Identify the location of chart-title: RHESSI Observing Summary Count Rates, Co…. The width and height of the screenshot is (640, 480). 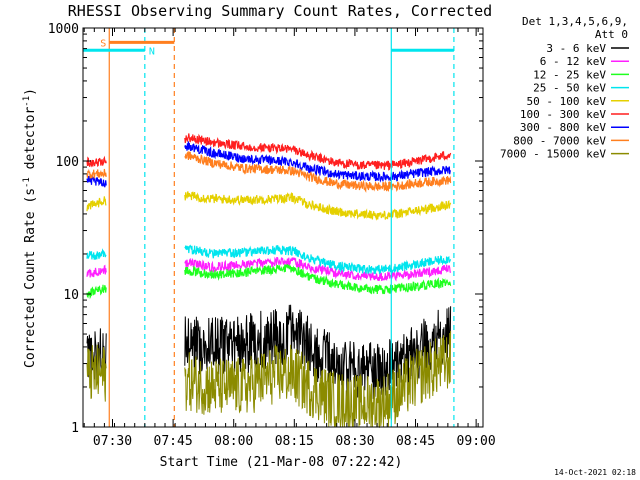
(280, 11).